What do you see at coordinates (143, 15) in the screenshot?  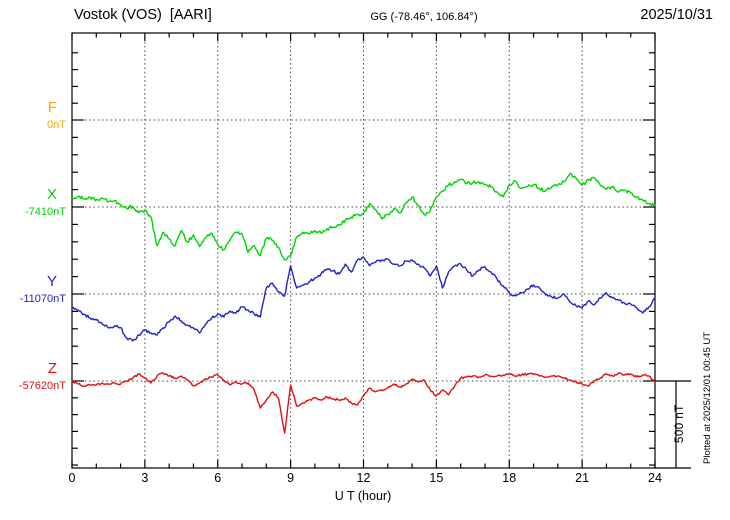 I see `station-title: Vostok (VOS) [AARI]` at bounding box center [143, 15].